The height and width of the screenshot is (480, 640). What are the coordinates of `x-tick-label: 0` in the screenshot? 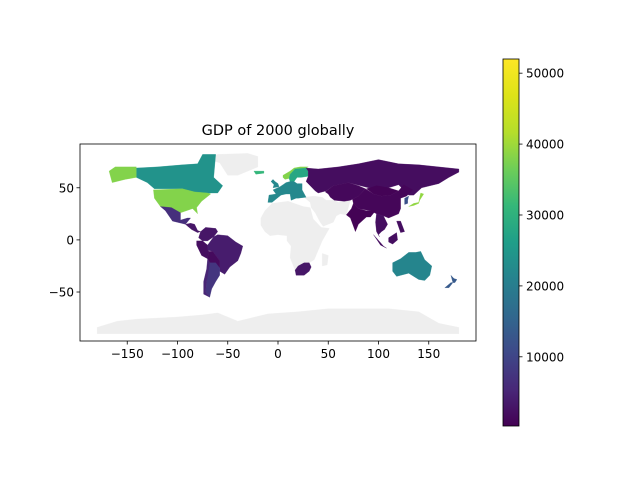 It's located at (278, 354).